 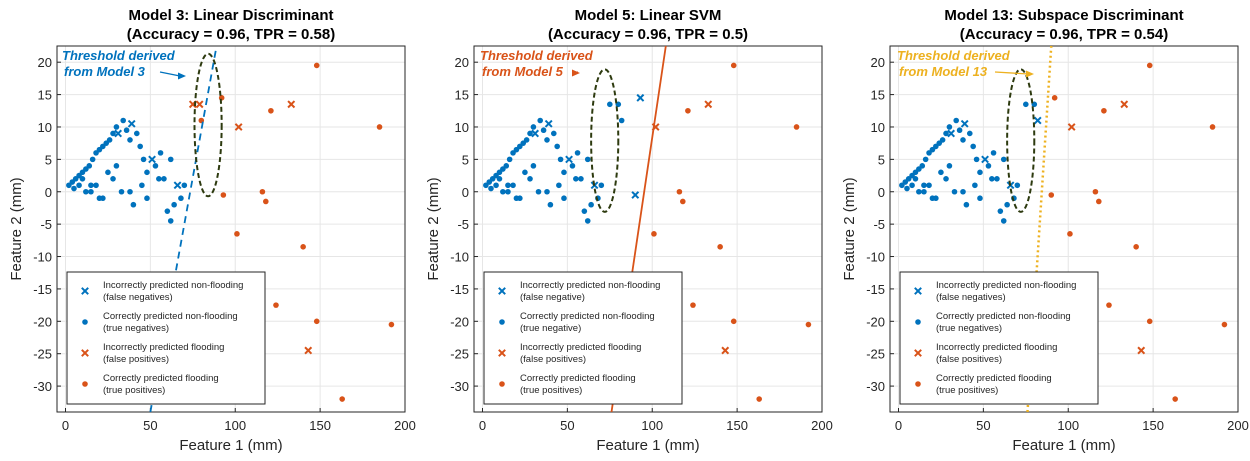 I want to click on legend-label: Correctly predicted flooding, so click(x=161, y=378).